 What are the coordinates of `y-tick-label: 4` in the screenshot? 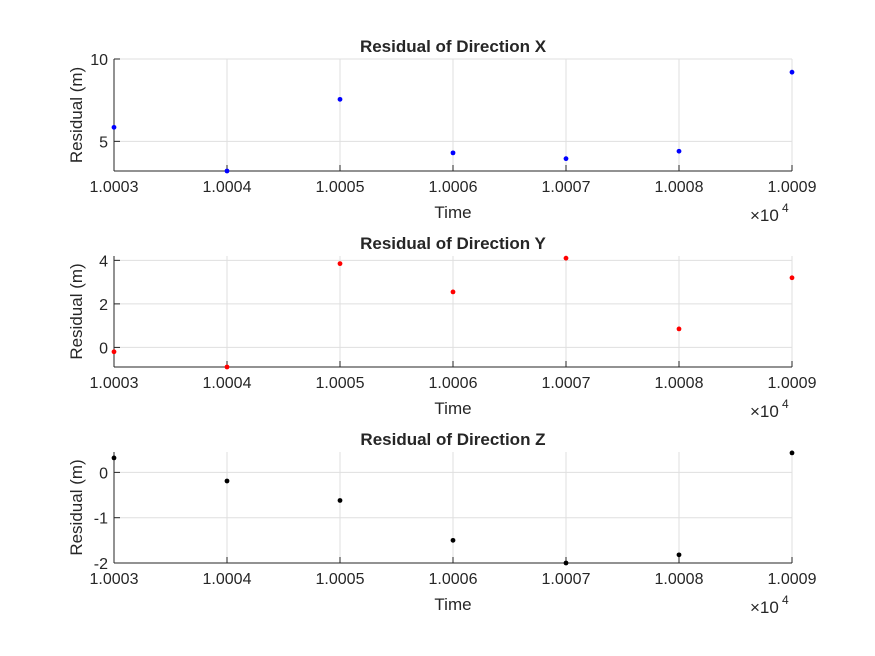 It's located at (103, 261).